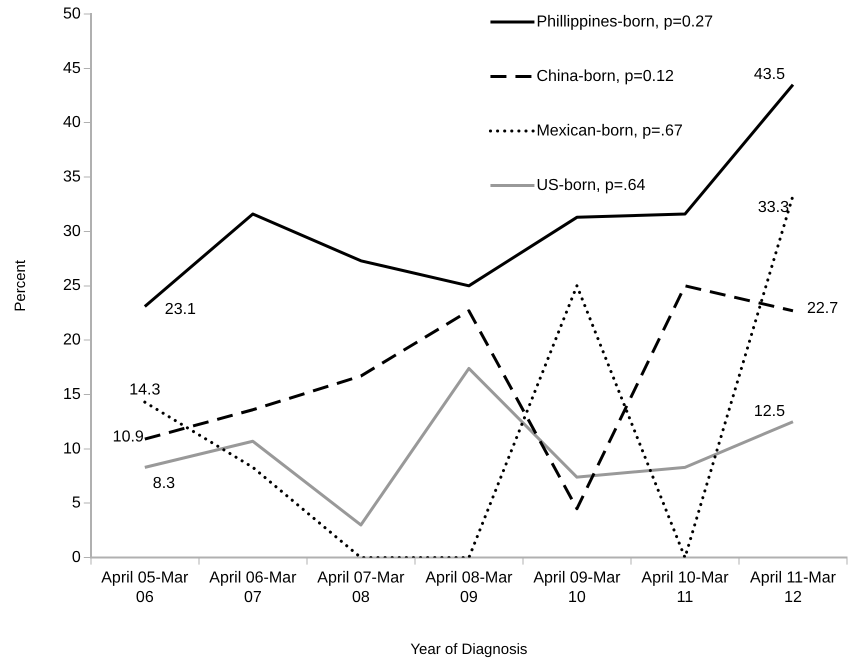 The width and height of the screenshot is (857, 671). I want to click on legend-label: Mexican-born, p=.67, so click(609, 131).